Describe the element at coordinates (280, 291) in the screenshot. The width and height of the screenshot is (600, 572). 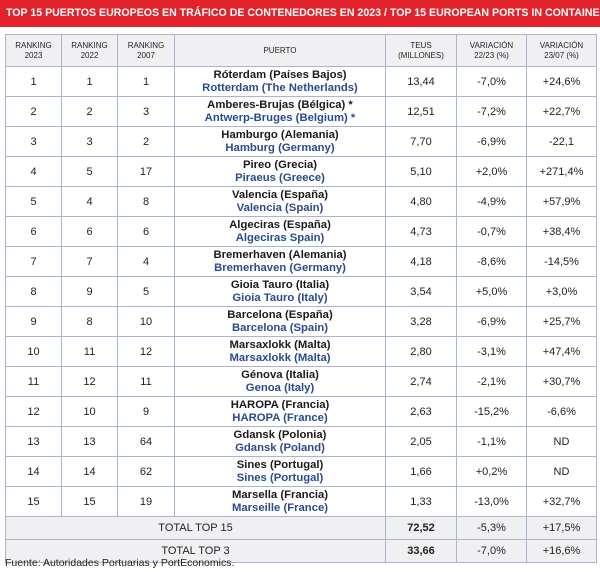
I see `port-cell: Gioia Tauro (Italia) Gioia Tauro (Italy)` at that location.